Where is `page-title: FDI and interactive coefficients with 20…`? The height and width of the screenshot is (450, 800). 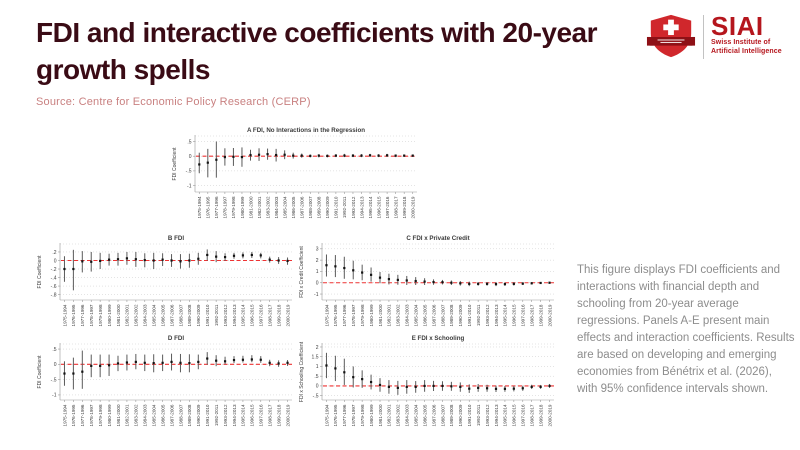
page-title: FDI and interactive coefficients with 20… is located at coordinates (317, 51).